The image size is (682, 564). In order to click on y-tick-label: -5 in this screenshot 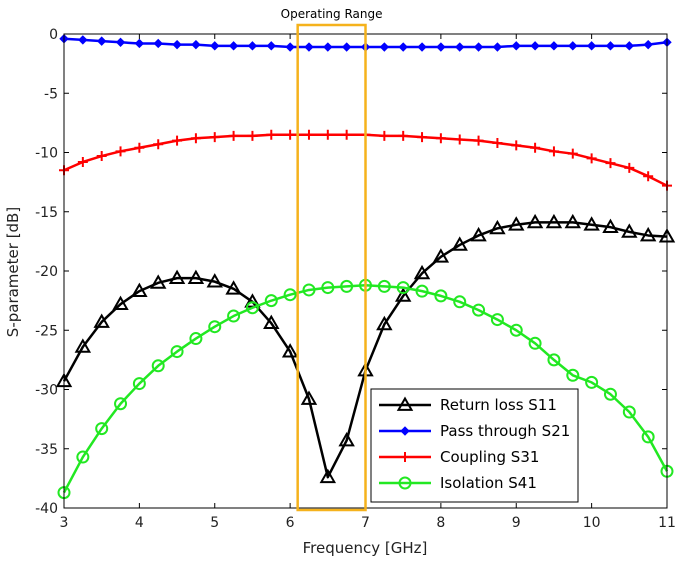, I will do `click(51, 94)`.